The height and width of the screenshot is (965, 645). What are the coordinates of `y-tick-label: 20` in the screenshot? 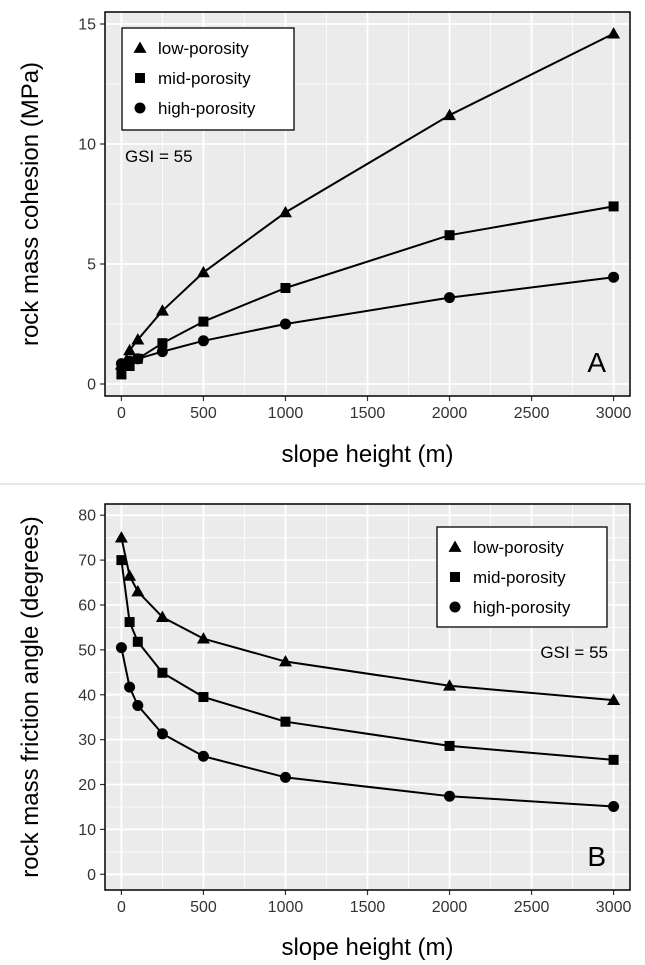 It's located at (87, 785).